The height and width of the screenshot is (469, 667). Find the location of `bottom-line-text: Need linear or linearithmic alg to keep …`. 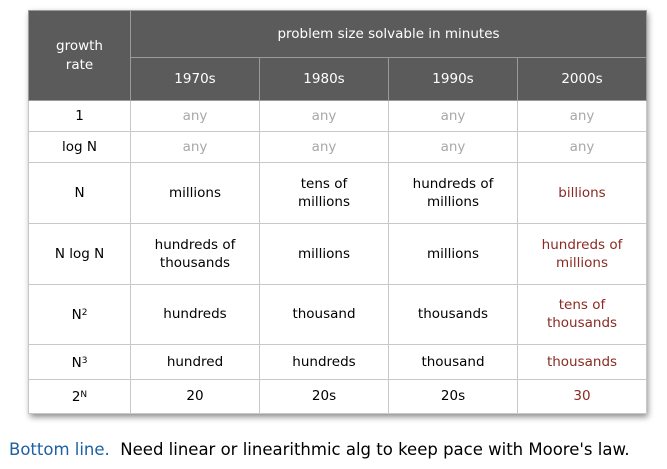

bottom-line-text: Need linear or linearithmic alg to keep … is located at coordinates (375, 449).